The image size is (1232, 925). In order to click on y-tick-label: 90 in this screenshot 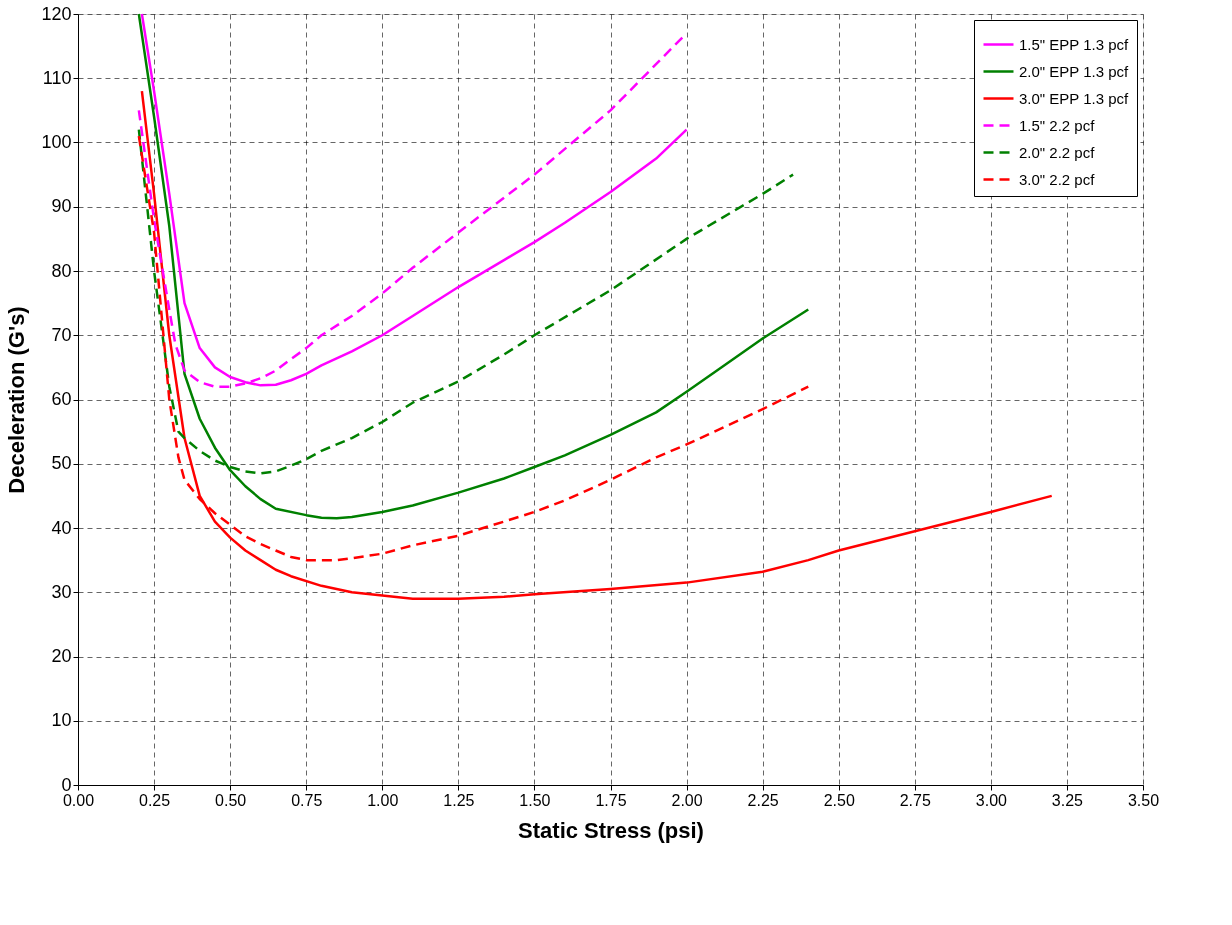, I will do `click(61, 206)`.